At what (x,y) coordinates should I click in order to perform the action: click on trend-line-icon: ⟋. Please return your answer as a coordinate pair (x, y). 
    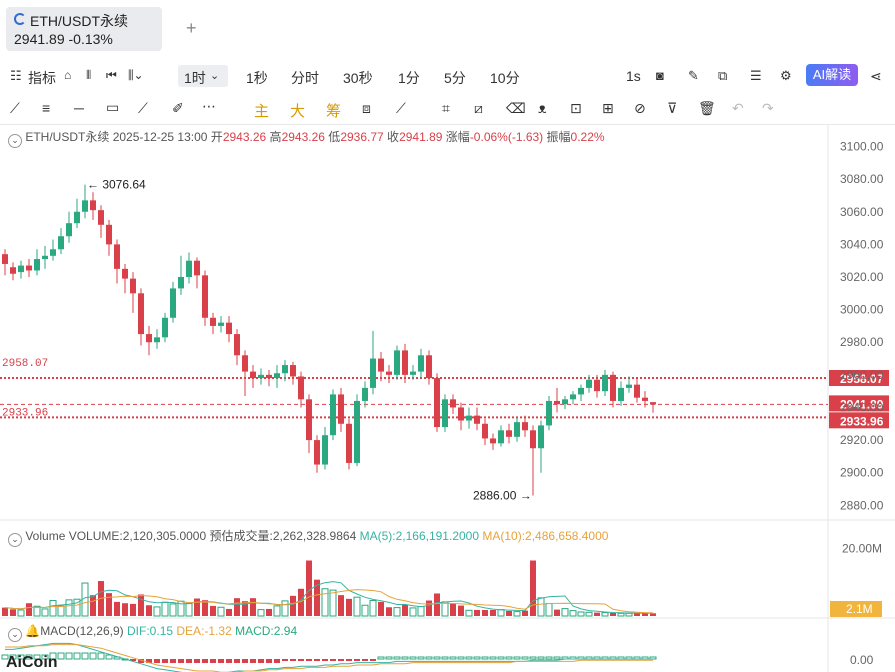
    Looking at the image, I should click on (15, 108).